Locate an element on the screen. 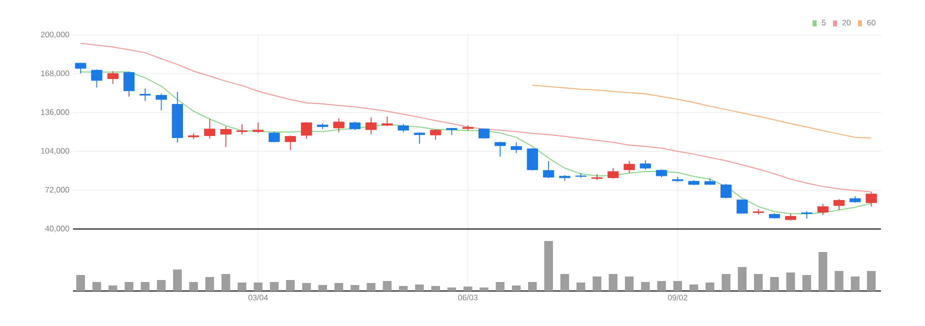 The image size is (925, 326). y-tick-label: 104,000 is located at coordinates (55, 151).